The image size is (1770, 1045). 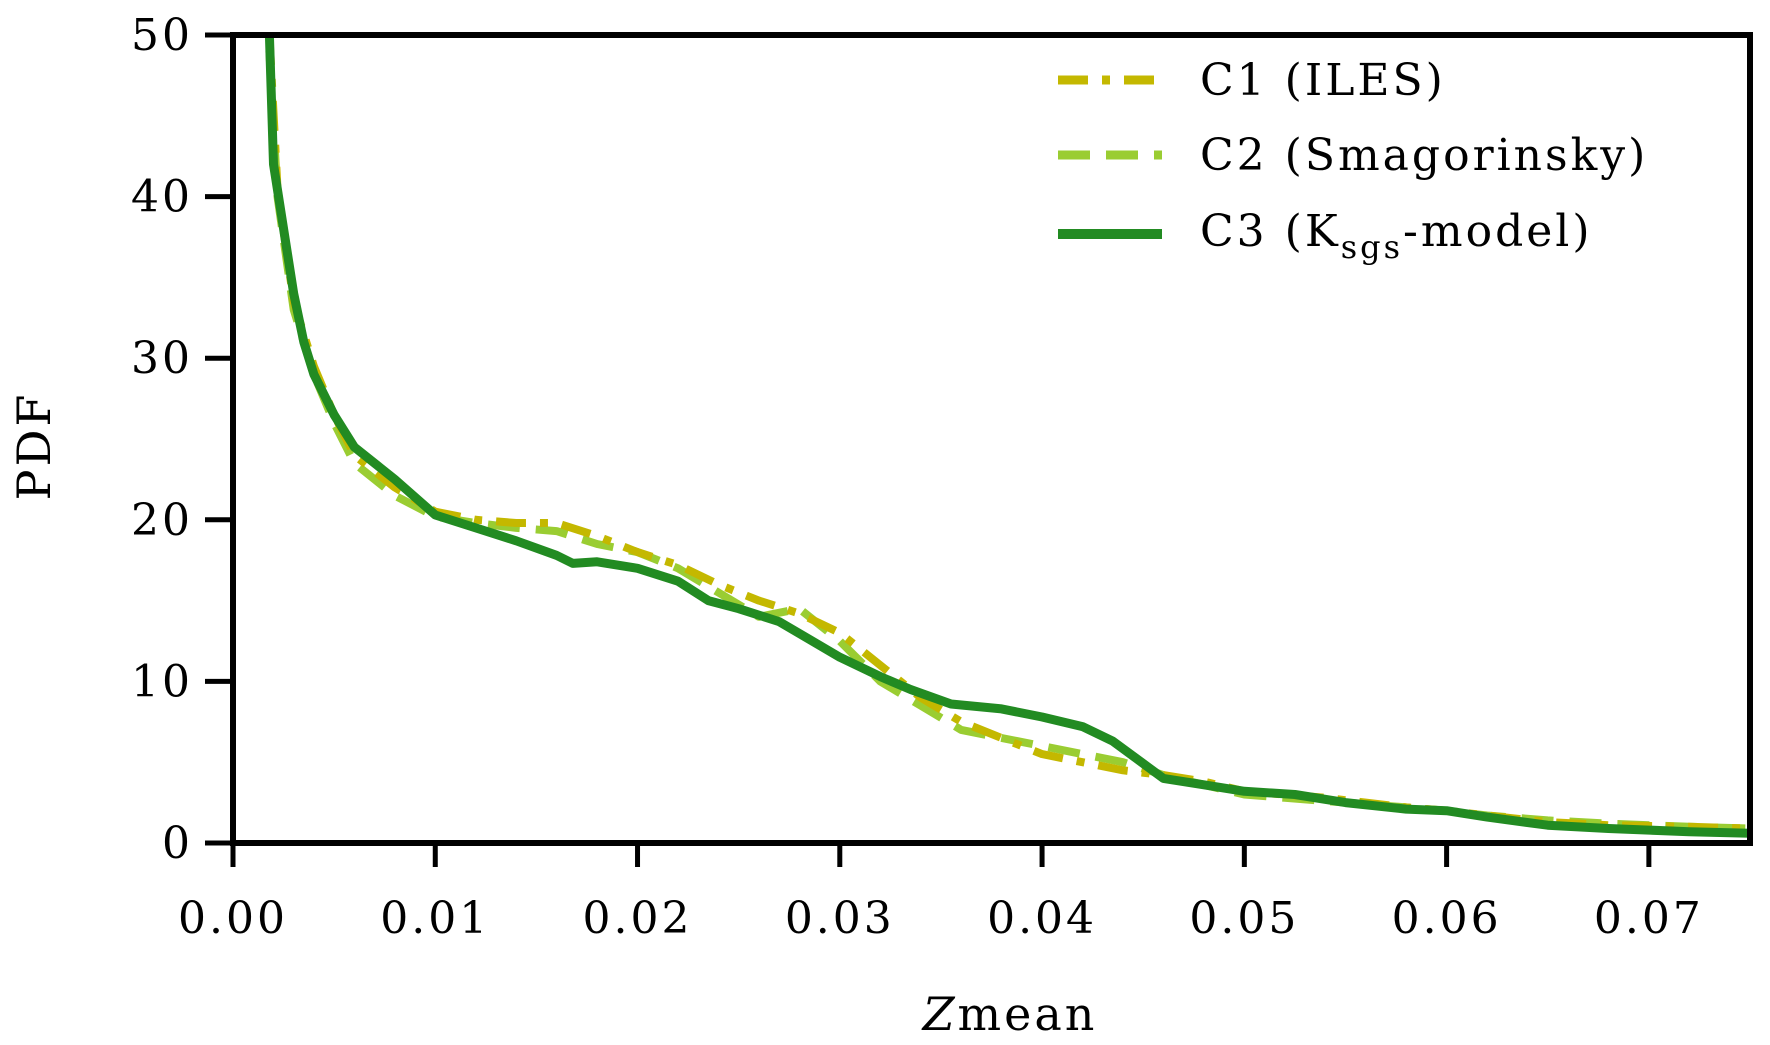 I want to click on legend-label-c3-sub: sgs, so click(x=1372, y=247).